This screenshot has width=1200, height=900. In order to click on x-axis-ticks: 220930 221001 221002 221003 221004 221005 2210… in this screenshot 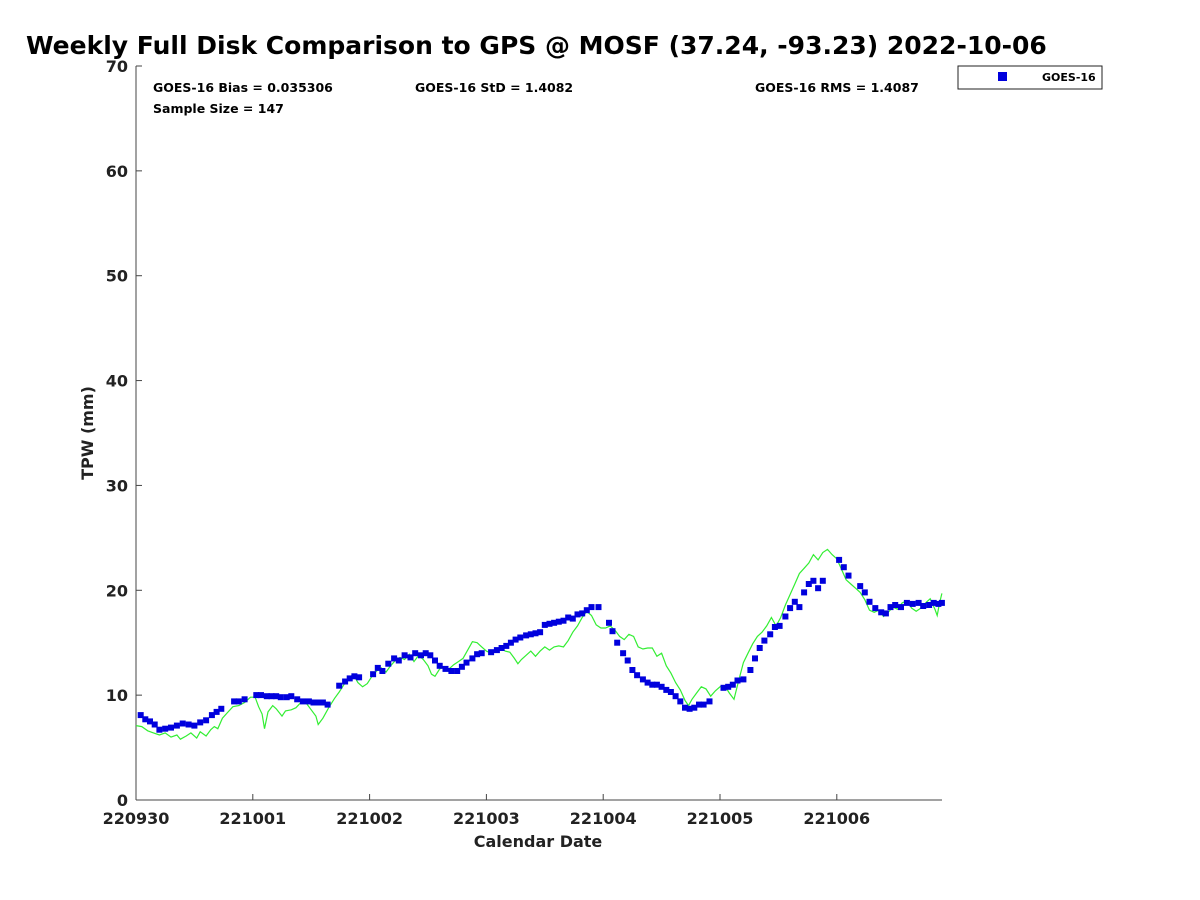, I will do `click(486, 811)`.